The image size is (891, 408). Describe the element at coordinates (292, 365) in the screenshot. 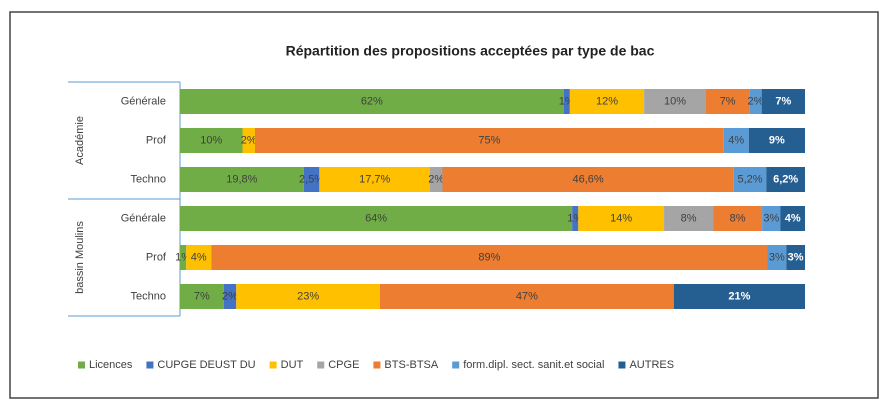

I see `legend-label: DUT` at that location.